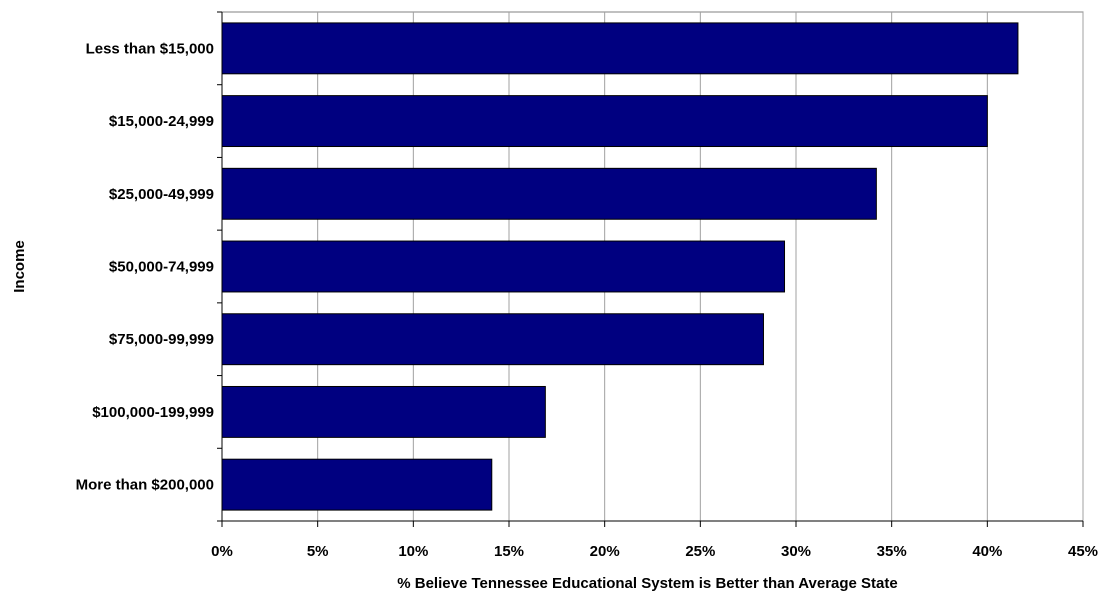  I want to click on y-axis-title: Income, so click(19, 266).